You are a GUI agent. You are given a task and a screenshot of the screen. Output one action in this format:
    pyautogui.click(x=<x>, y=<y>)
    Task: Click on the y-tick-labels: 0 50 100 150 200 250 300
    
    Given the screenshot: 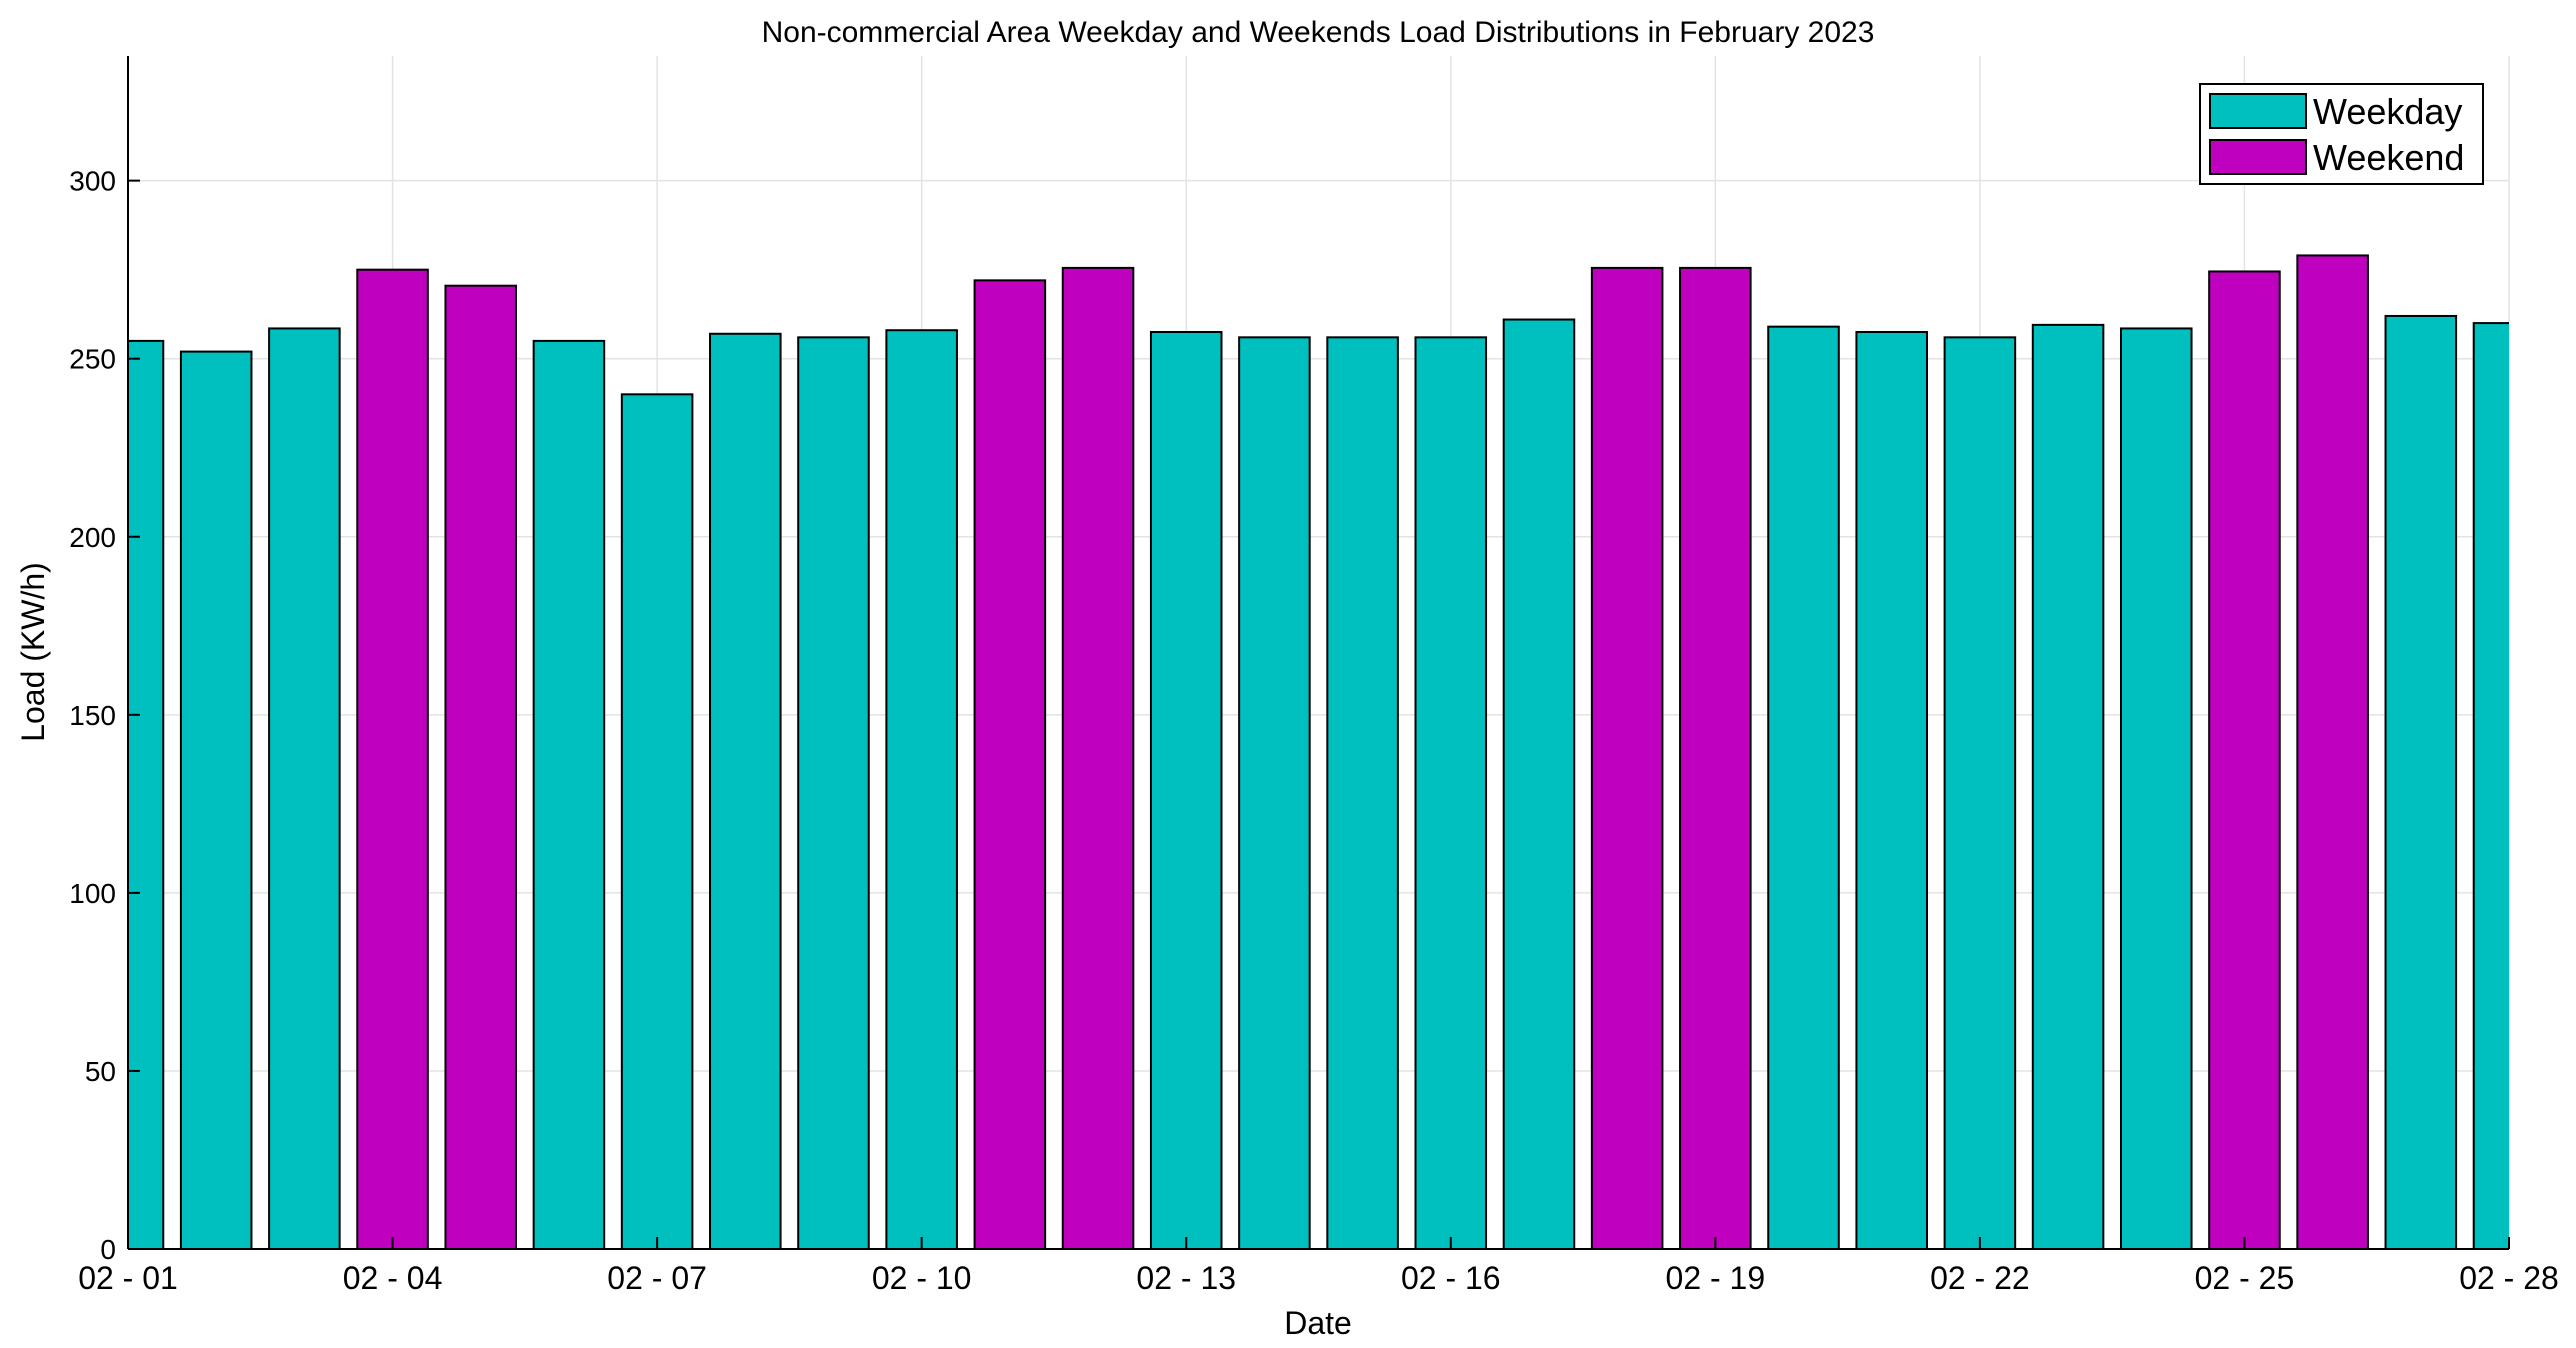 What is the action you would take?
    pyautogui.click(x=92, y=715)
    